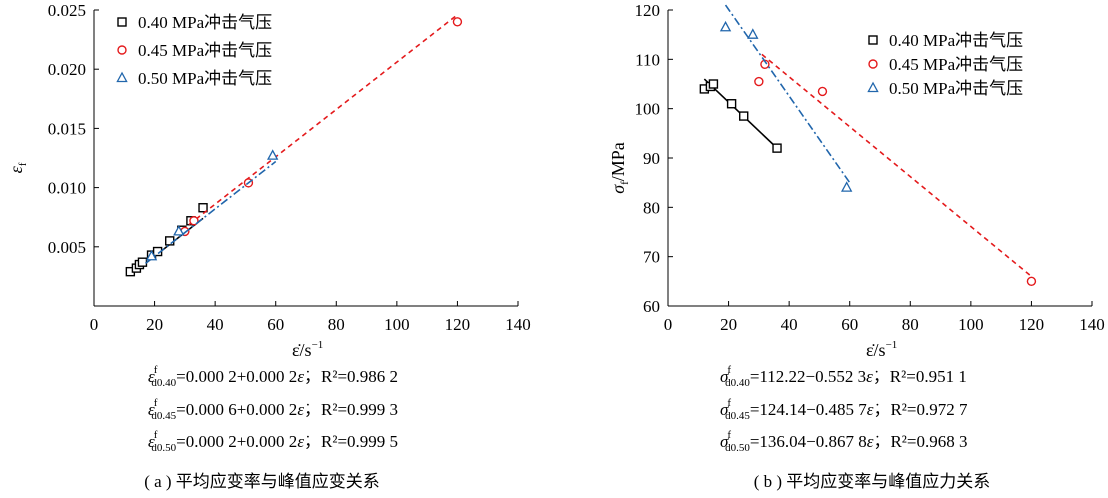  I want to click on y-tick-label: 70, so click(651, 257).